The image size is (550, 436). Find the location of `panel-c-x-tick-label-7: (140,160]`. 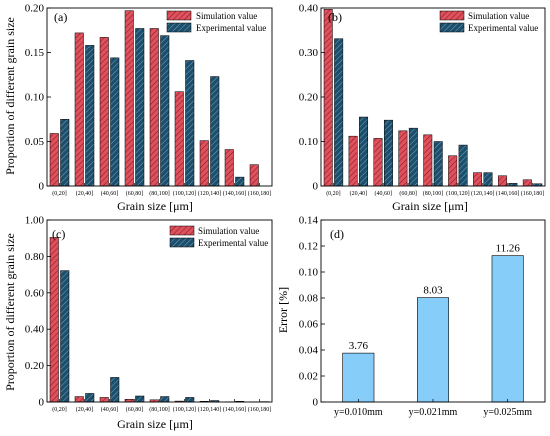

panel-c-x-tick-label-7: (140,160] is located at coordinates (235, 409).